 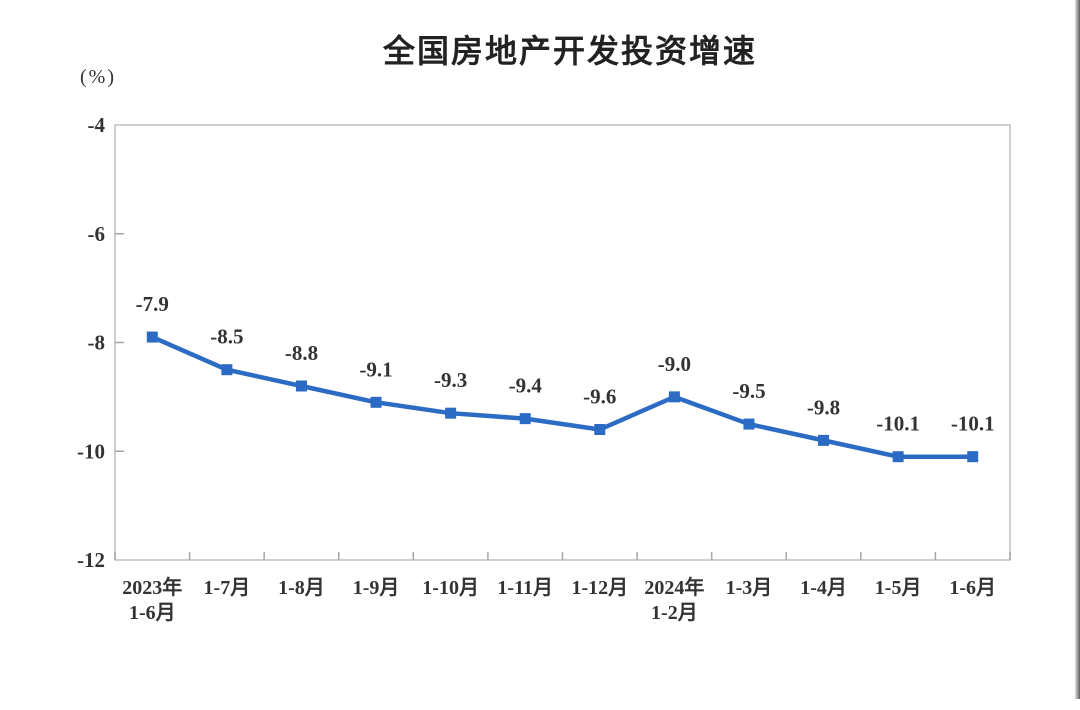 I want to click on x-tick-label: 2024年 1-2月, so click(x=674, y=599).